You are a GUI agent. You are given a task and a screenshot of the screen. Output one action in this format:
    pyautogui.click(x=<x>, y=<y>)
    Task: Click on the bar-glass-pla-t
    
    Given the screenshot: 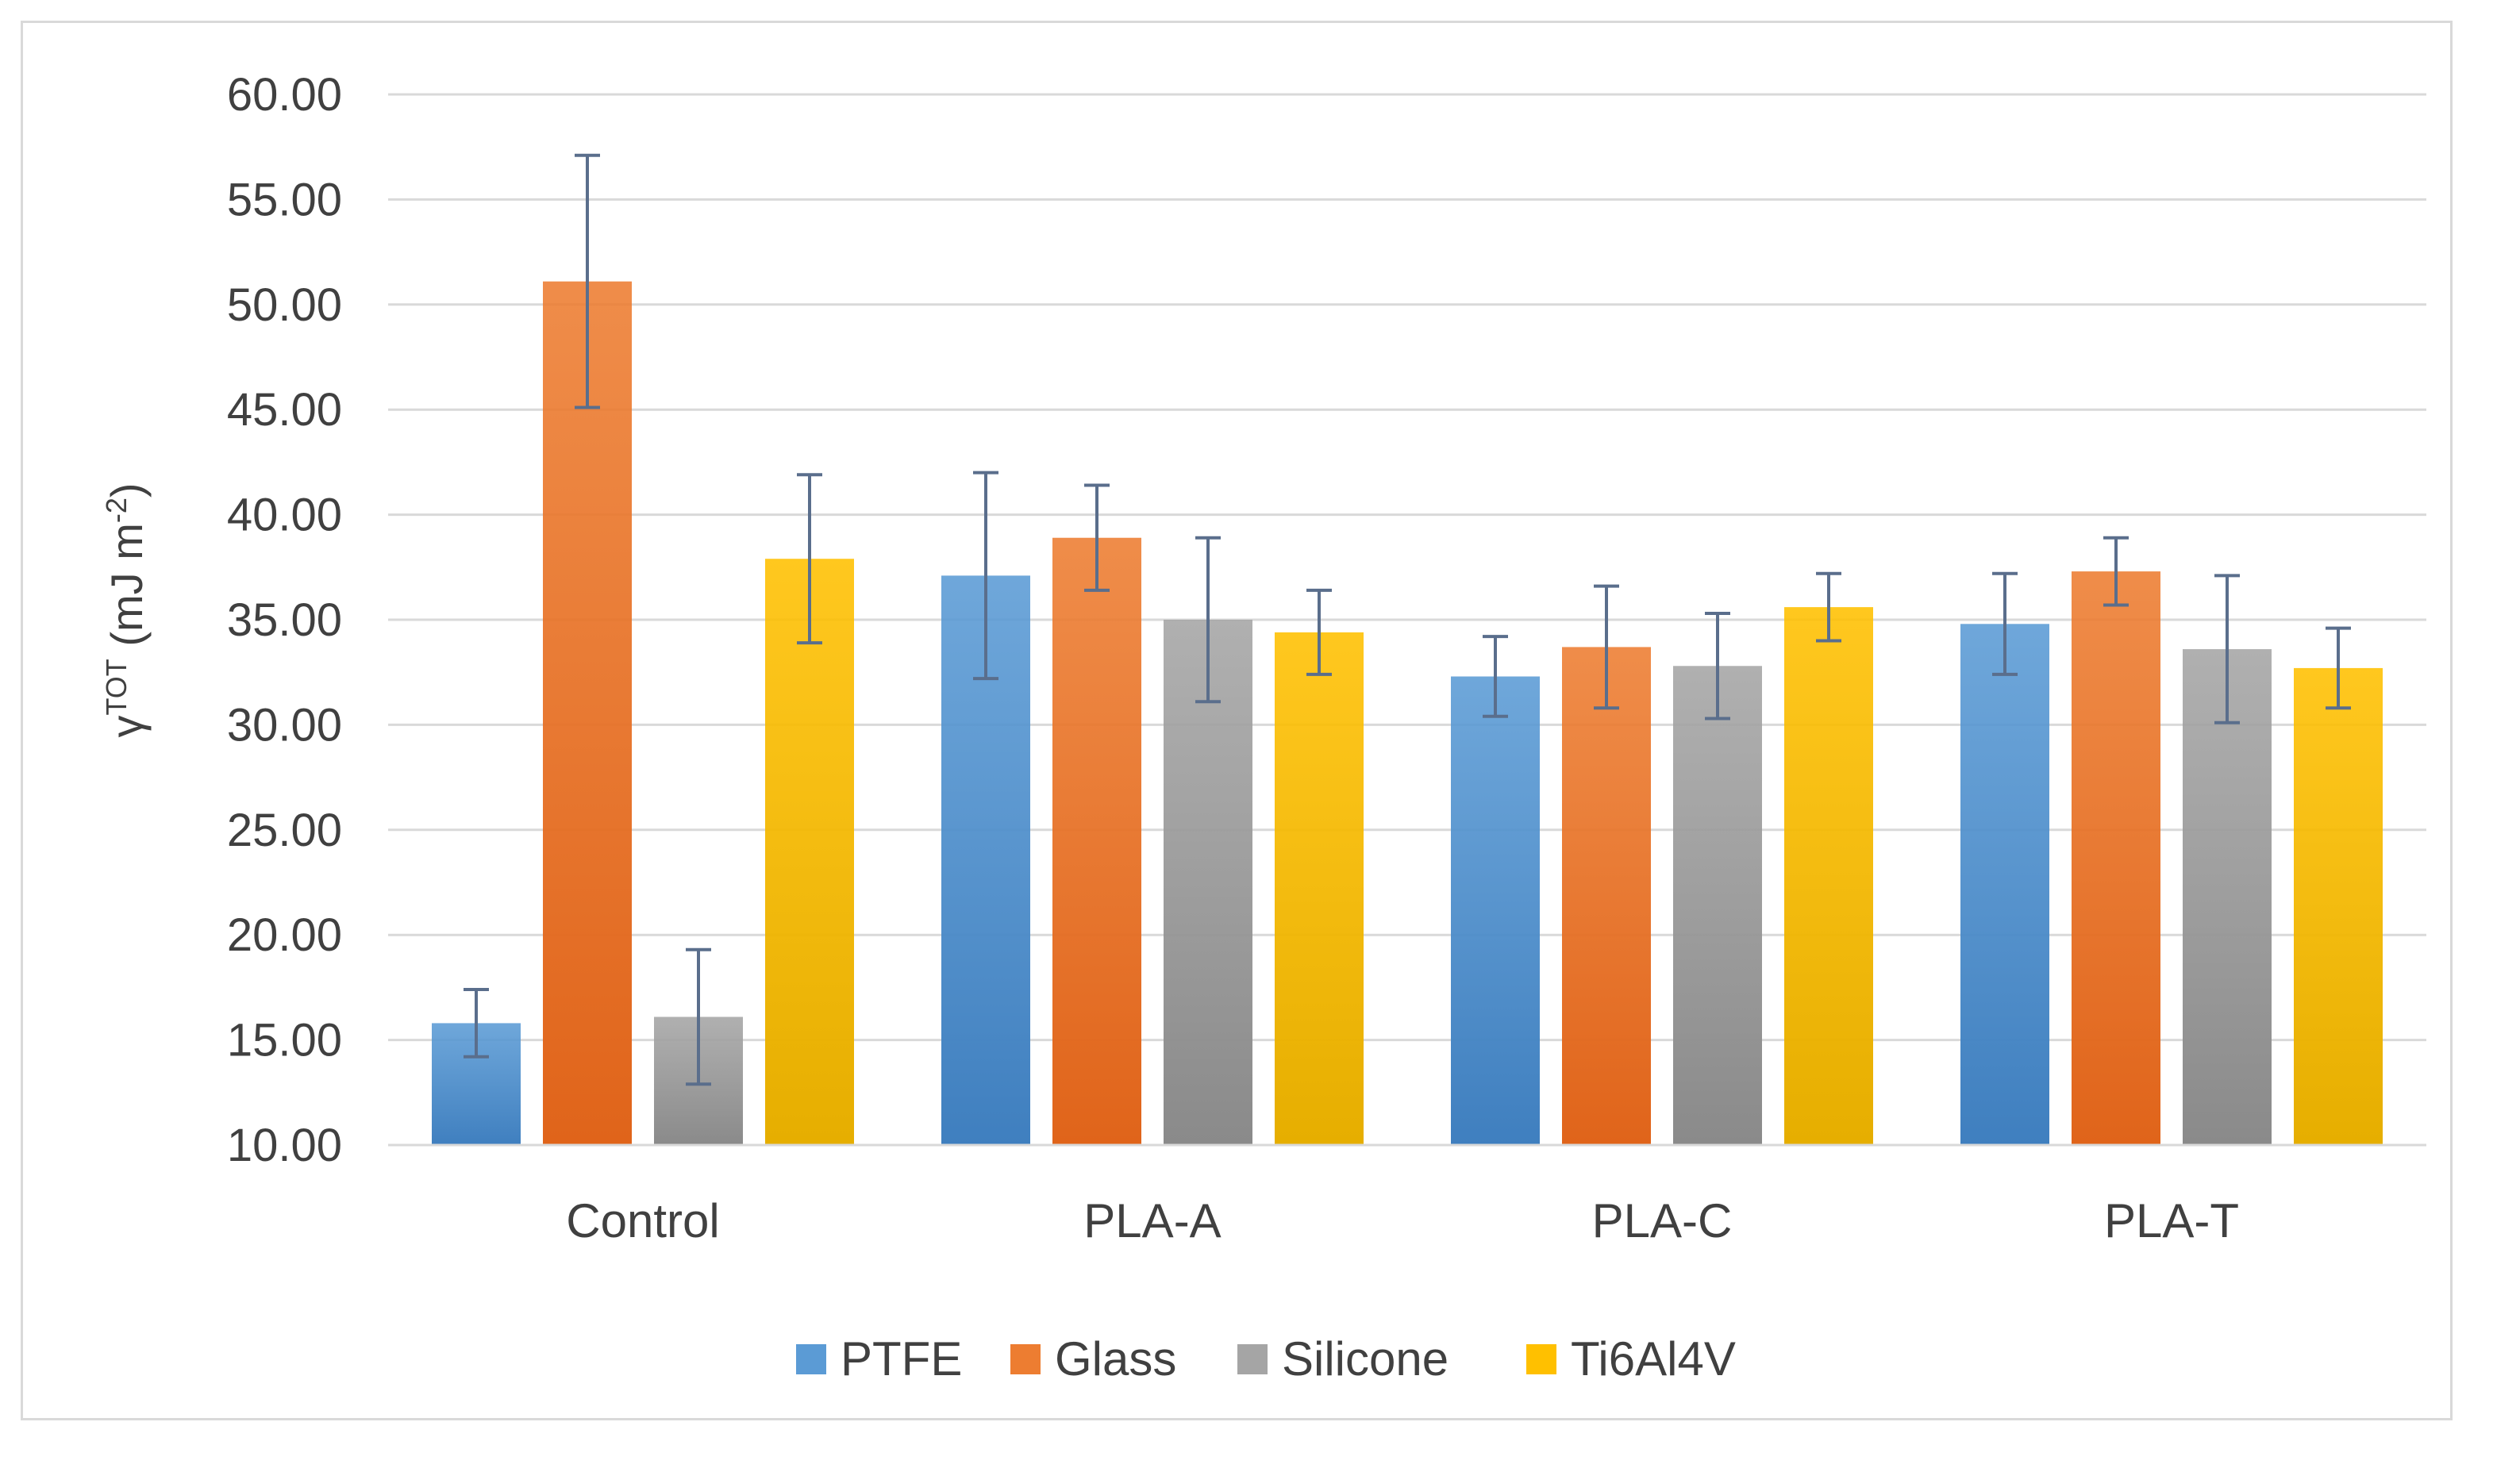 What is the action you would take?
    pyautogui.click(x=2116, y=858)
    